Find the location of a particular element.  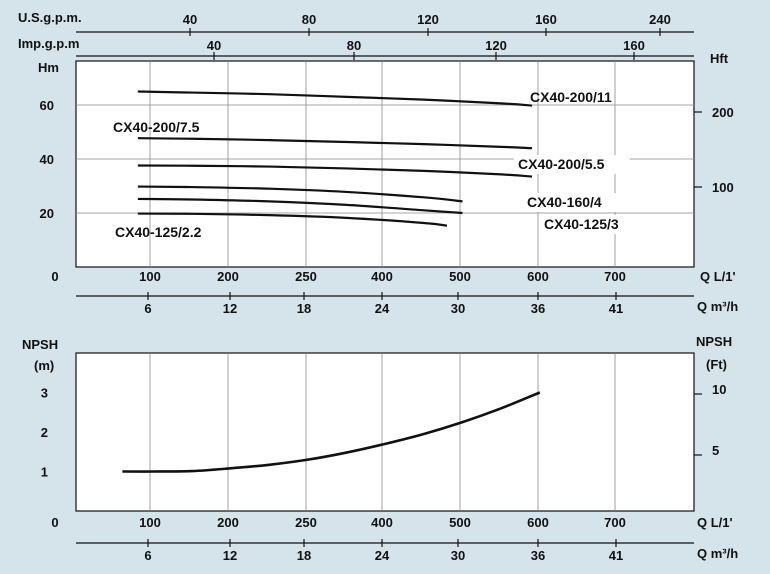

npsh-m3h-tick-label: 24 is located at coordinates (382, 555).